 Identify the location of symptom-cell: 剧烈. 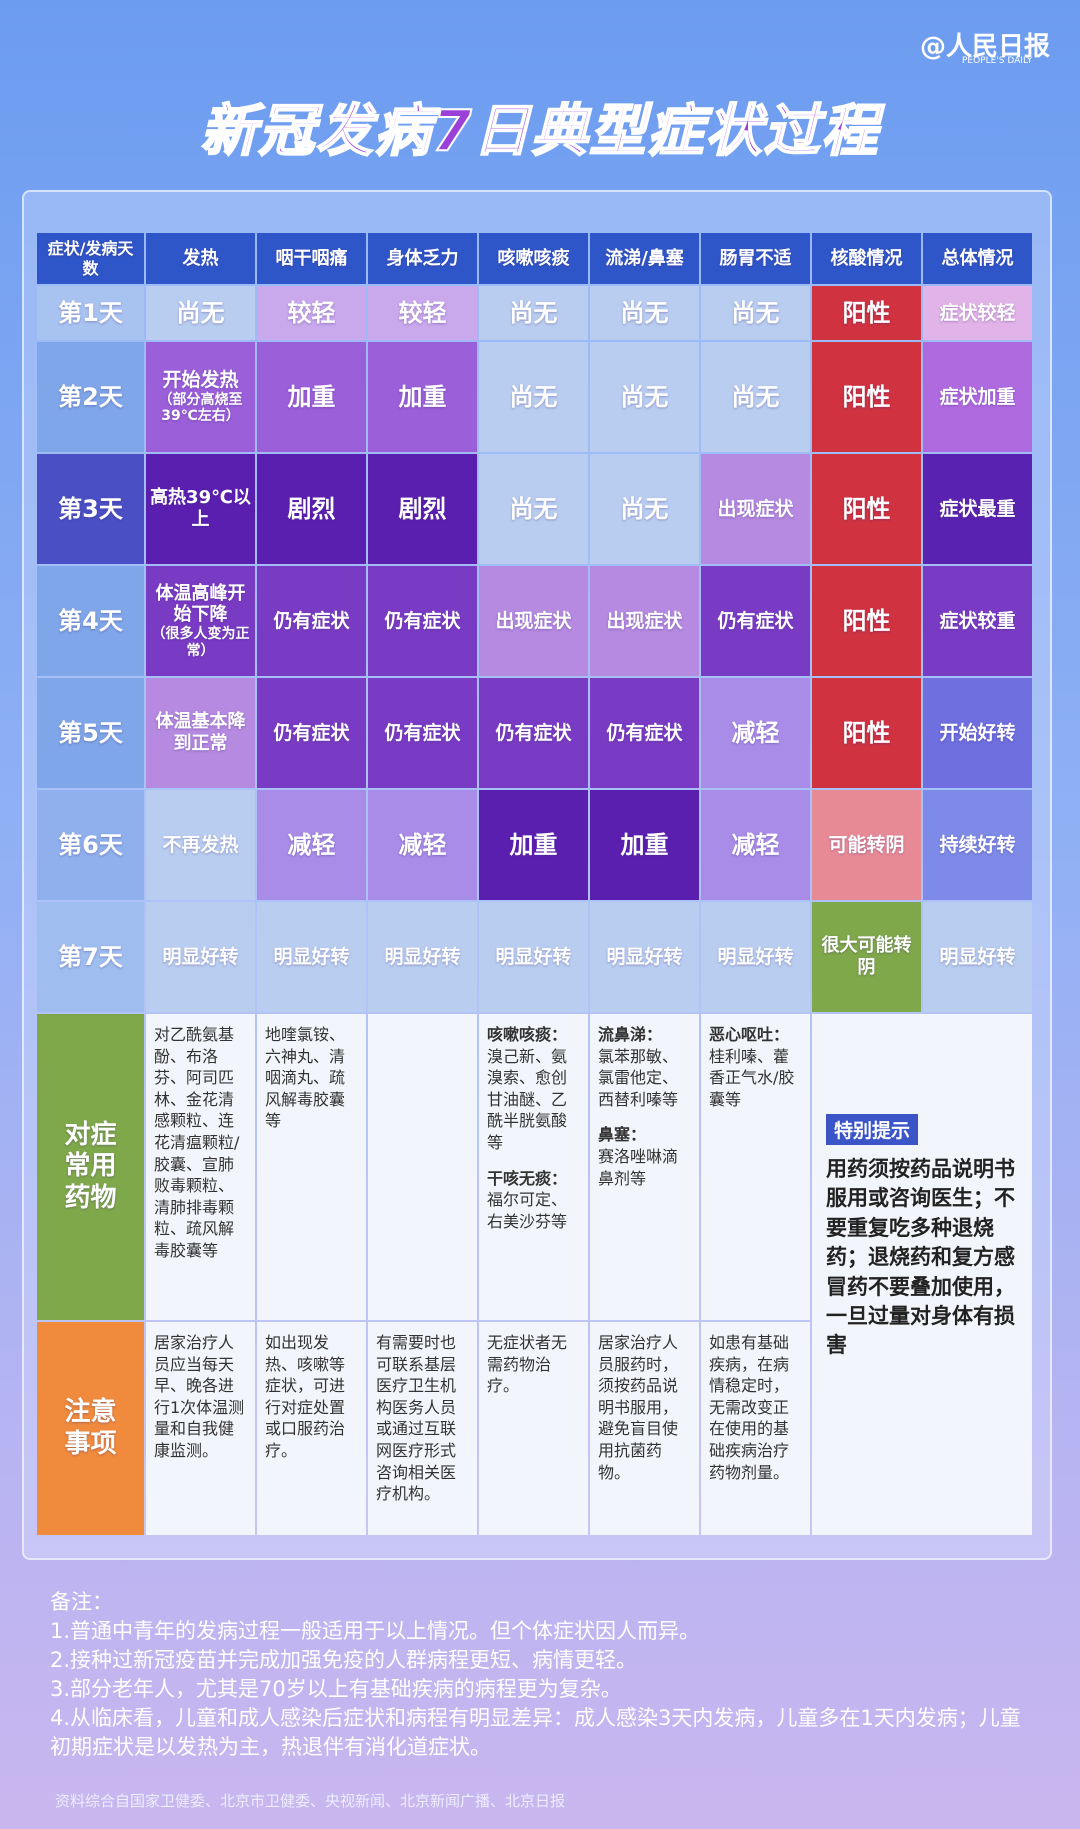
(311, 509).